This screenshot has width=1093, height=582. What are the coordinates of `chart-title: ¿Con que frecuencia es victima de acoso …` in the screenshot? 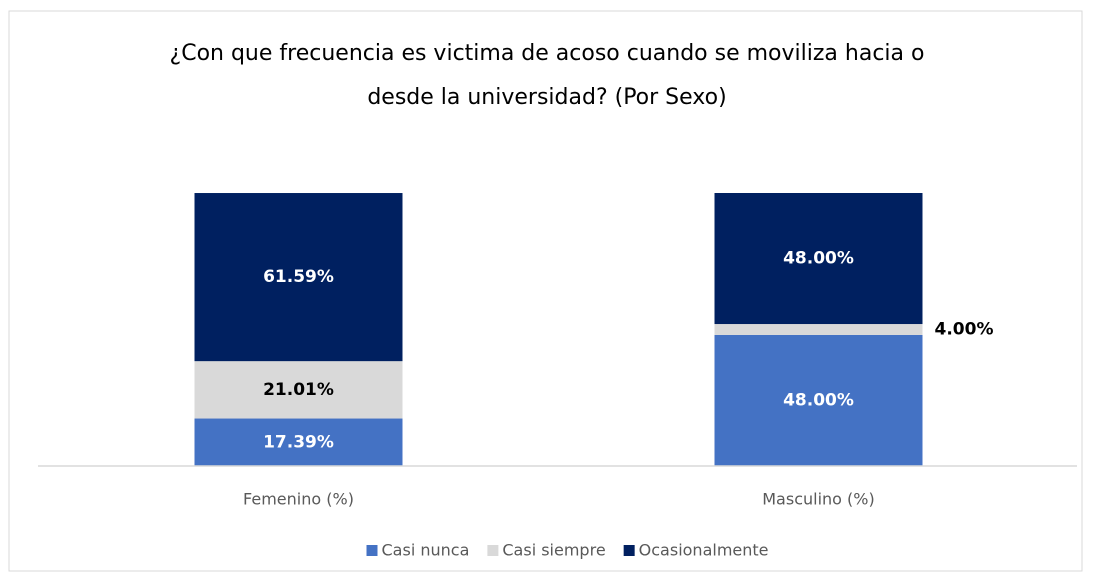 It's located at (547, 75).